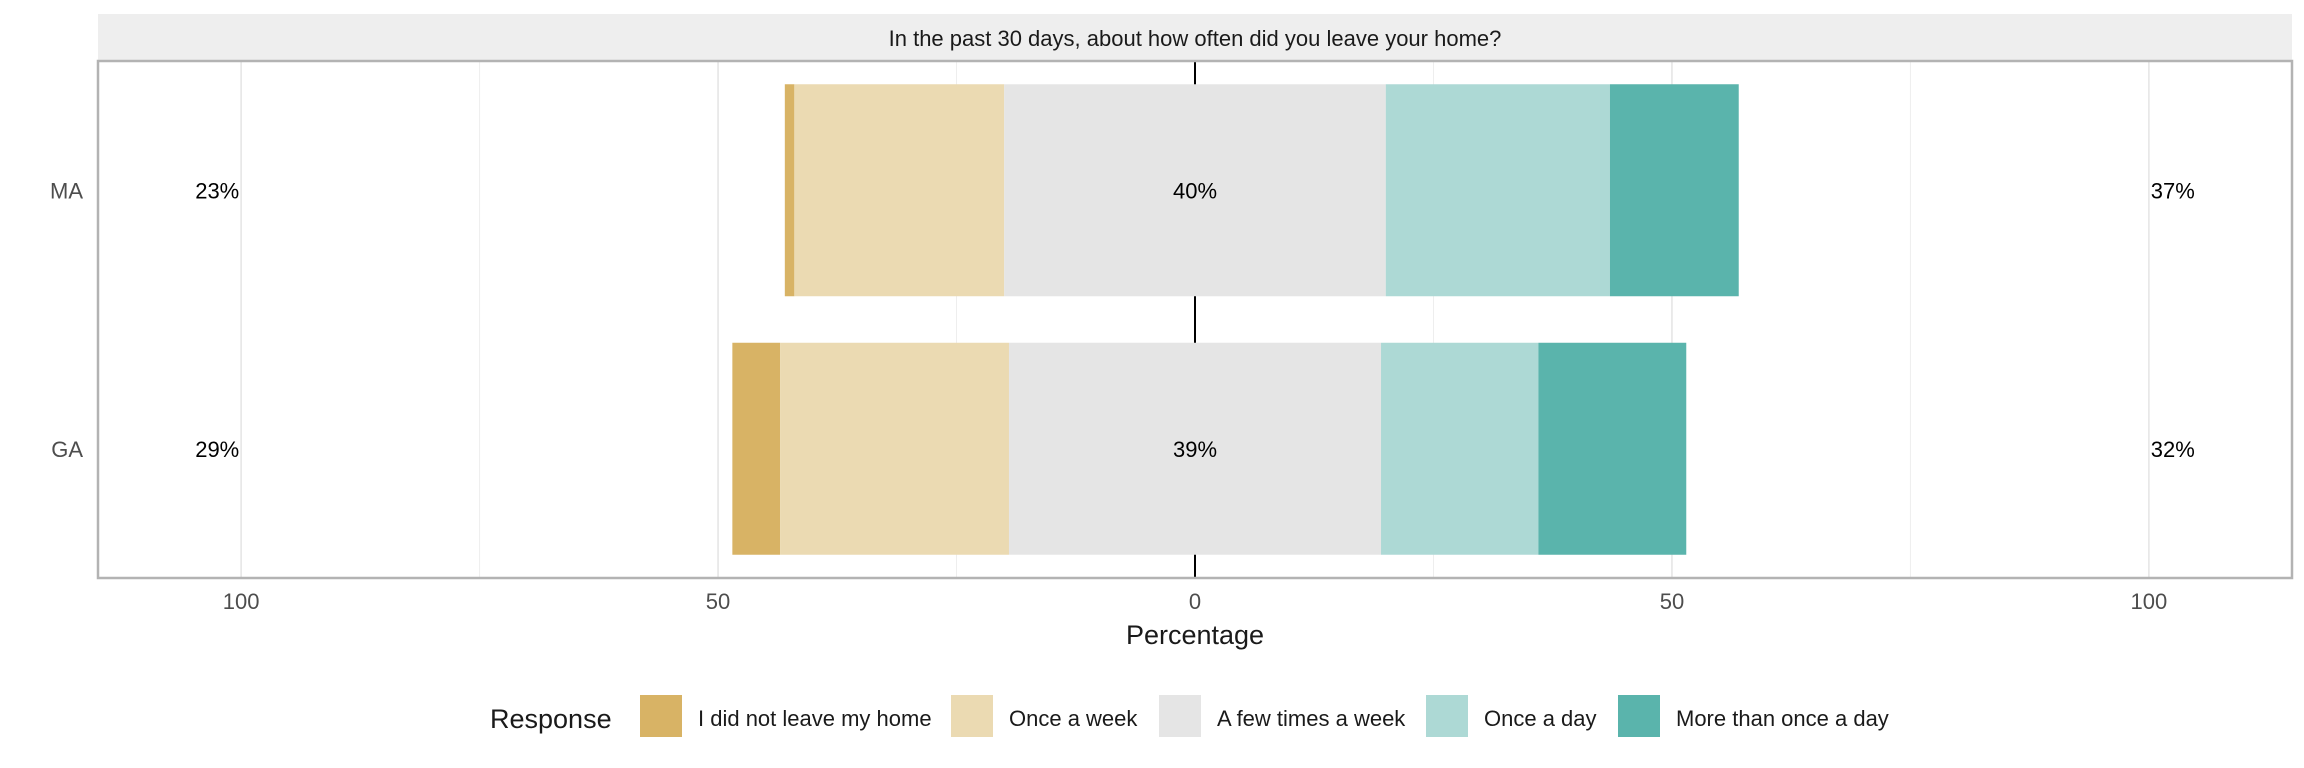  I want to click on center-percent-label: 39%, so click(1195, 449).